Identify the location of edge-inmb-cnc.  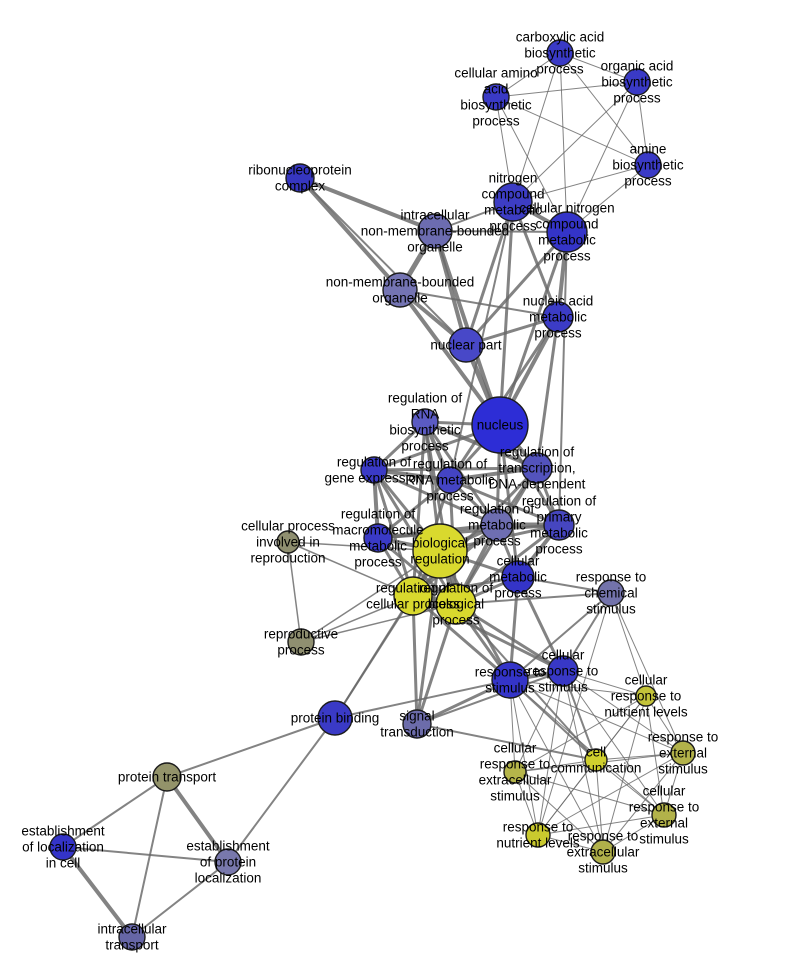
(501, 231).